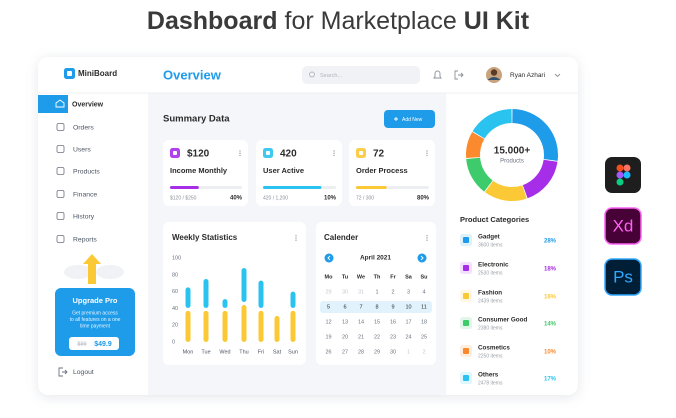 Image resolution: width=676 pixels, height=418 pixels. Describe the element at coordinates (277, 352) in the screenshot. I see `x-tick-label: Sat` at that location.